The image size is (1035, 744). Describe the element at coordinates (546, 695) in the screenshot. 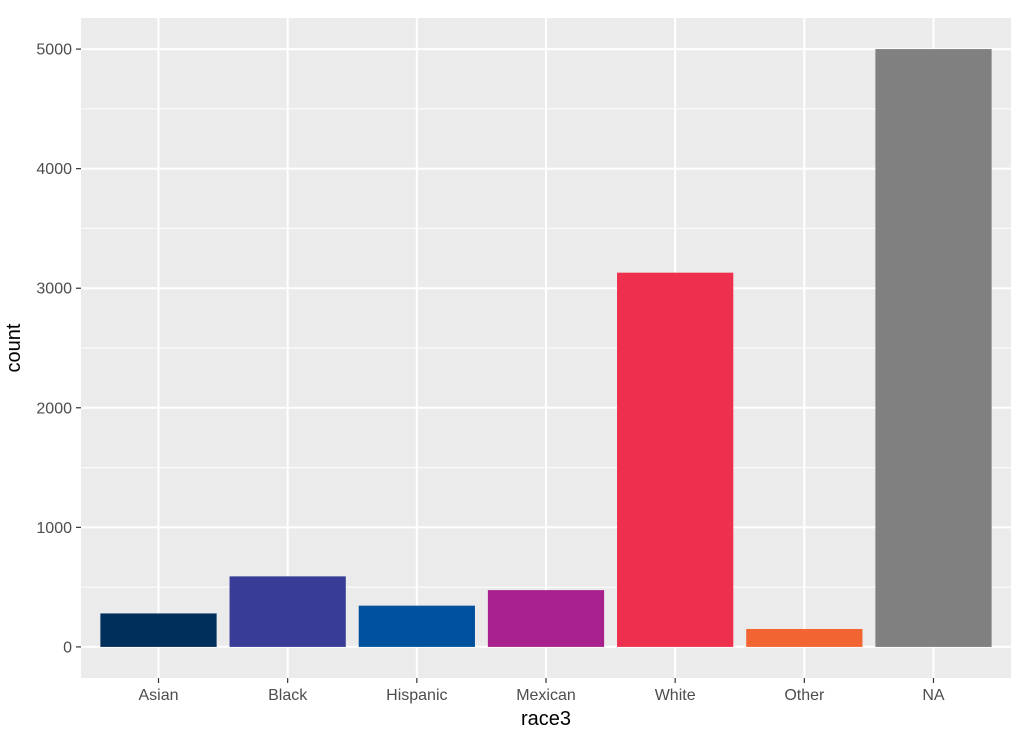

I see `x-tick-label: Mexican` at that location.